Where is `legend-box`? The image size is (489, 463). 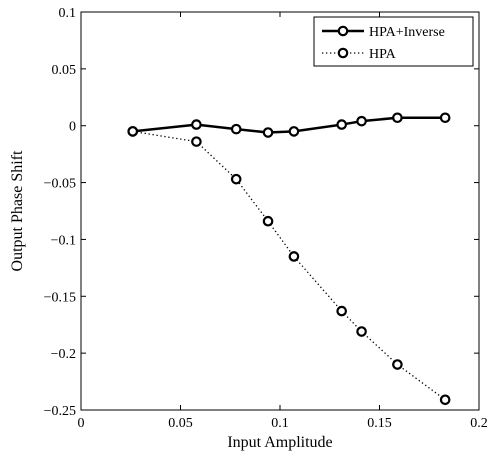 legend-box is located at coordinates (393, 41).